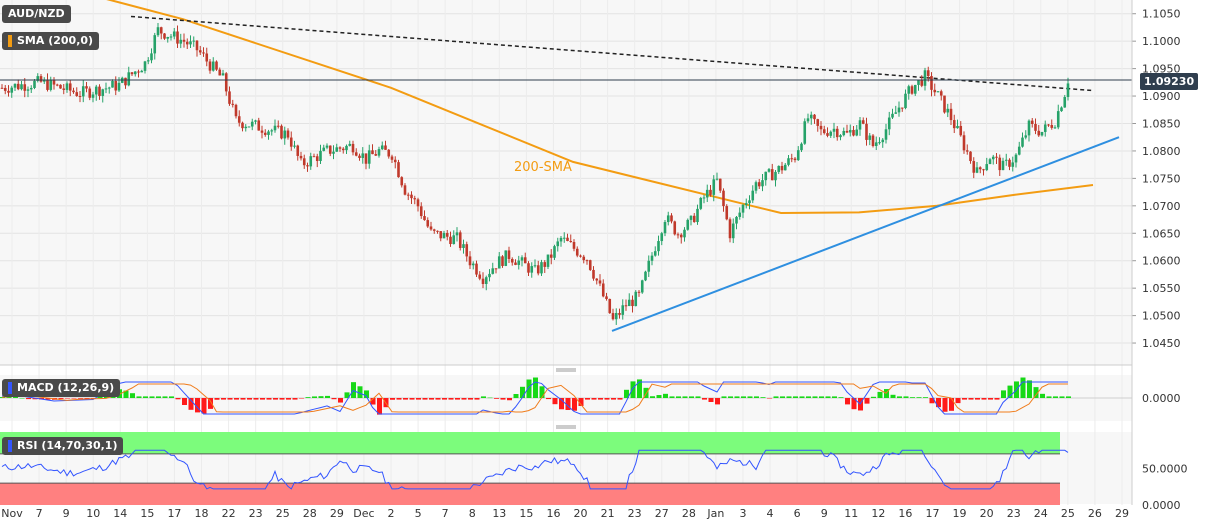 The image size is (1207, 526). I want to click on x-tick-label: 20, so click(987, 513).